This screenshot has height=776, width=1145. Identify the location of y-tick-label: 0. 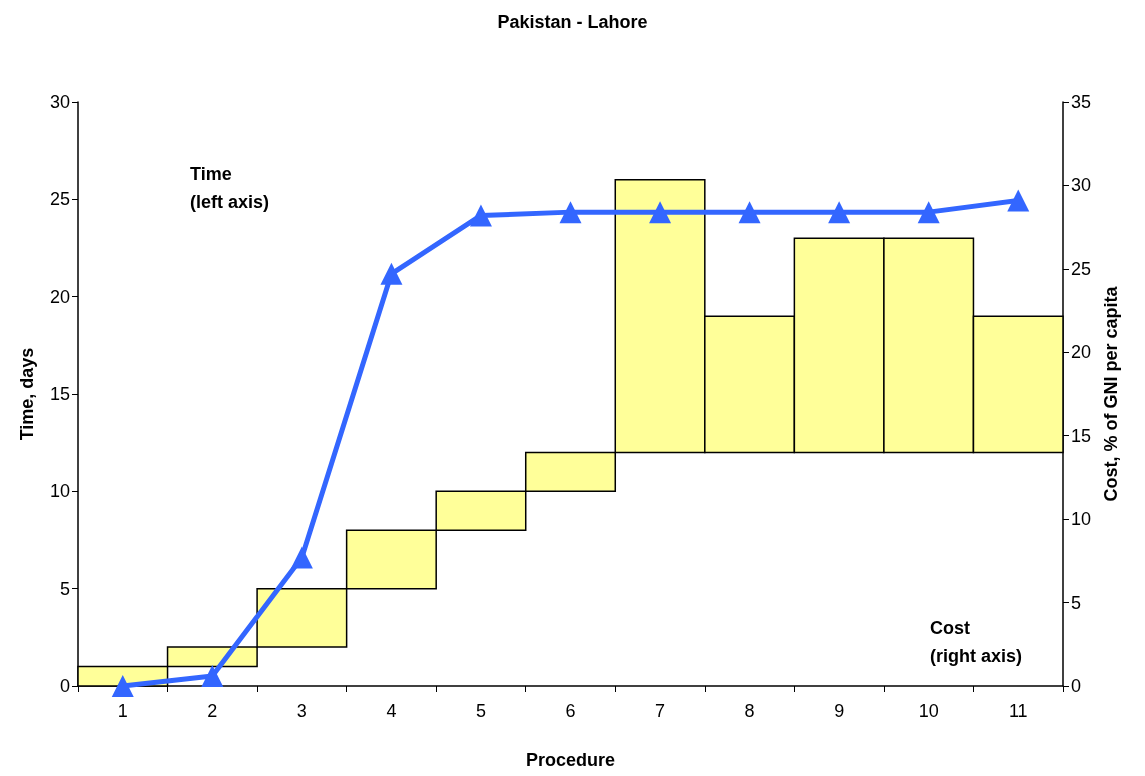
(64, 686).